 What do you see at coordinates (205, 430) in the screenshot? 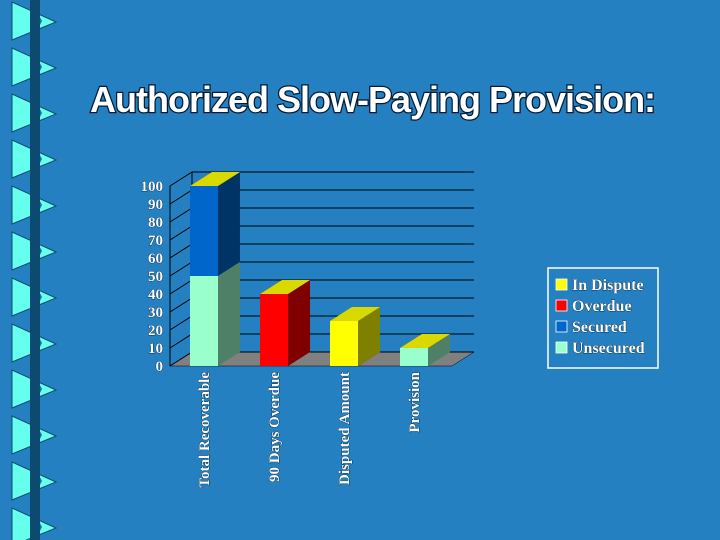
I see `x-tick-label: Total Recoverable` at bounding box center [205, 430].